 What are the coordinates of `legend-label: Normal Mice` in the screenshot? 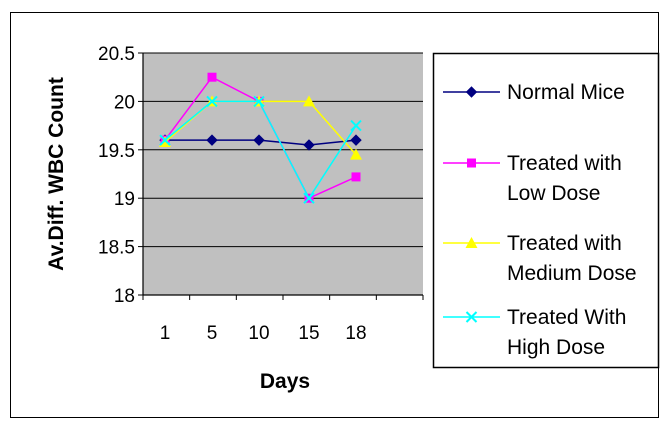 It's located at (566, 92).